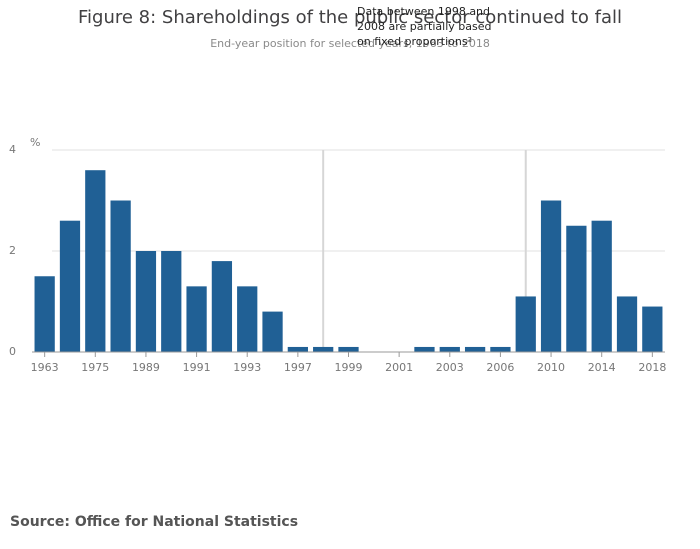 This screenshot has height=549, width=700. Describe the element at coordinates (45, 367) in the screenshot. I see `x-tick-label: 1963` at that location.